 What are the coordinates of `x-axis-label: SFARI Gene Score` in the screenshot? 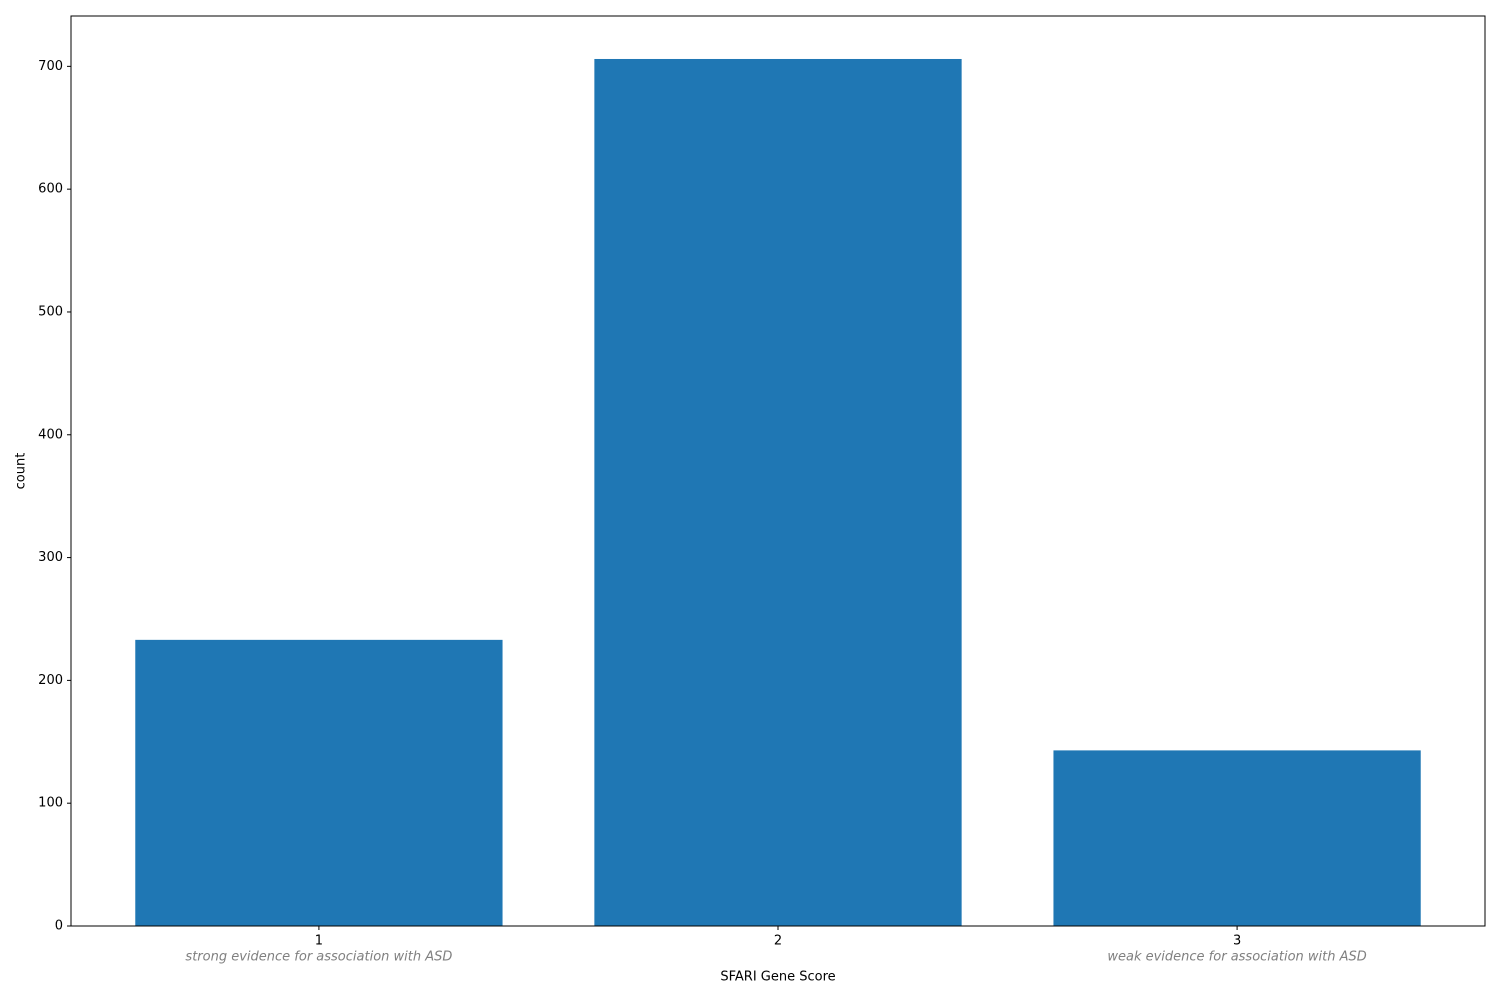 It's located at (777, 977).